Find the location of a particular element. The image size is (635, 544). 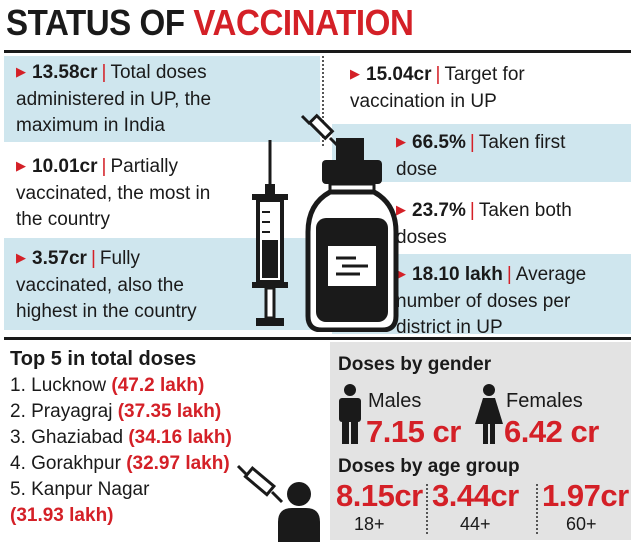

vaccine-vial-icon is located at coordinates (352, 235).